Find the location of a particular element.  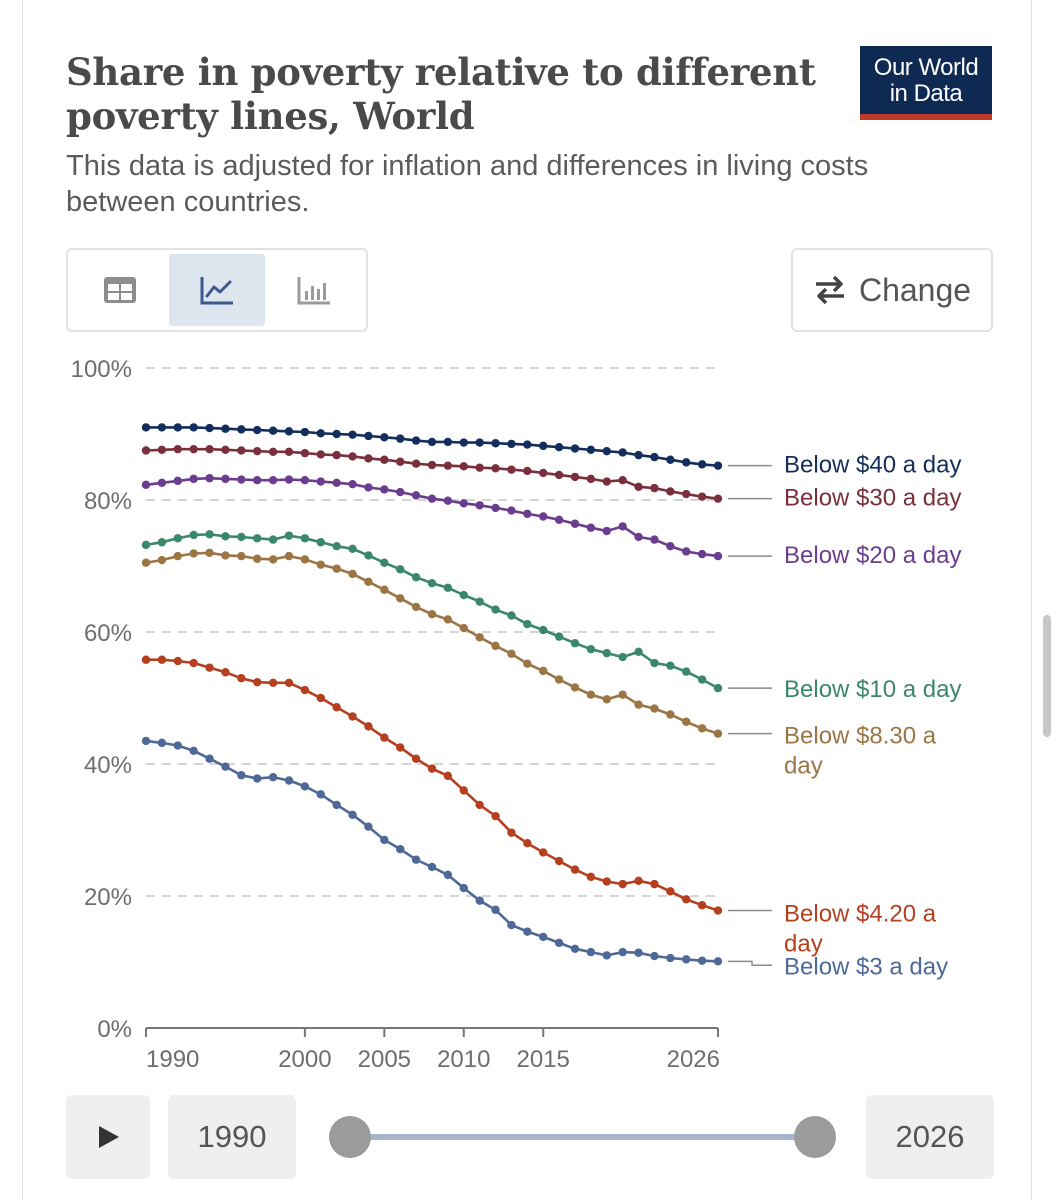

series-label: Below $8.30 a is located at coordinates (860, 735).